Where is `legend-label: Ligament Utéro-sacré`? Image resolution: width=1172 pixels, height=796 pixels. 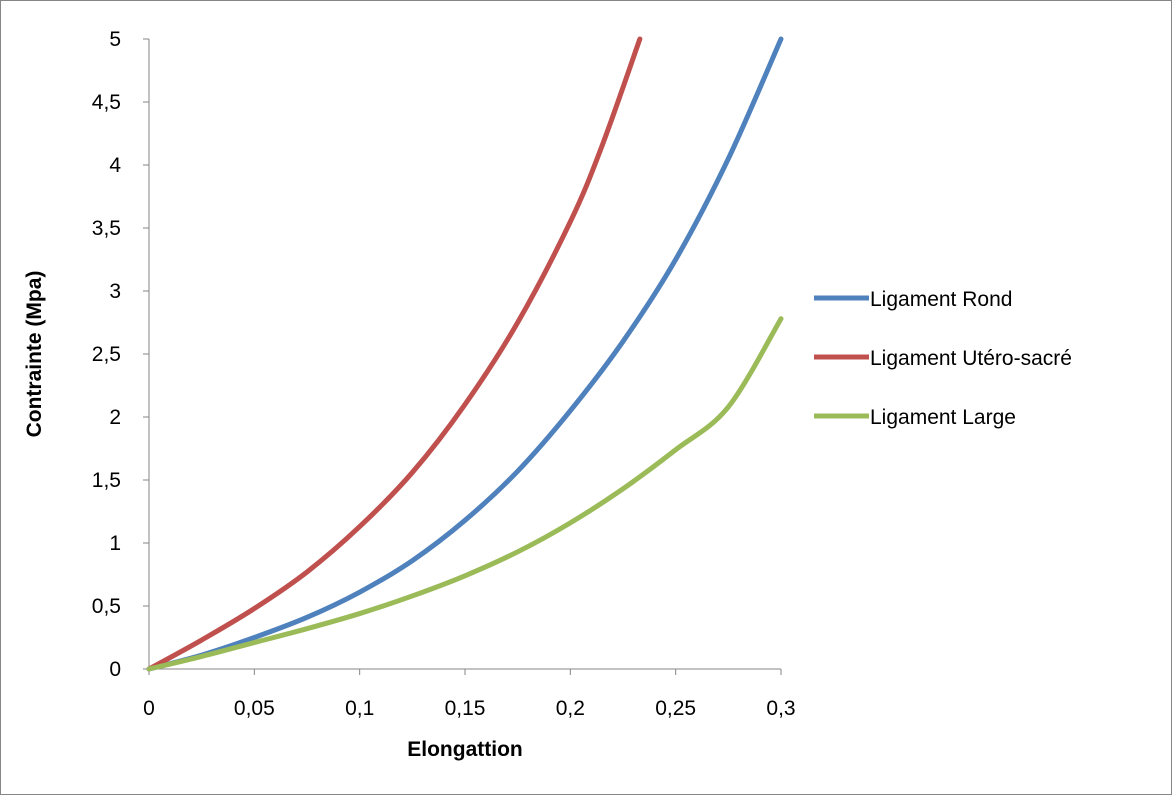 legend-label: Ligament Utéro-sacré is located at coordinates (971, 358).